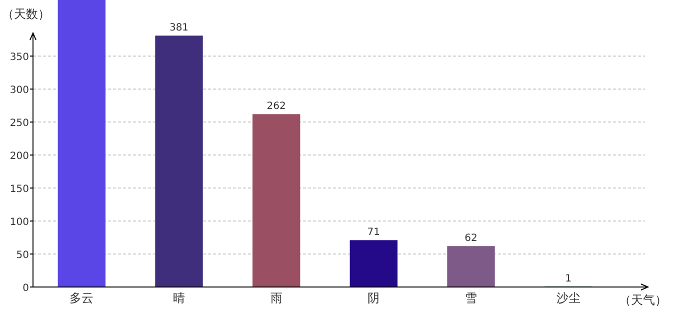  What do you see at coordinates (19, 90) in the screenshot?
I see `y-tick-label: 300` at bounding box center [19, 90].